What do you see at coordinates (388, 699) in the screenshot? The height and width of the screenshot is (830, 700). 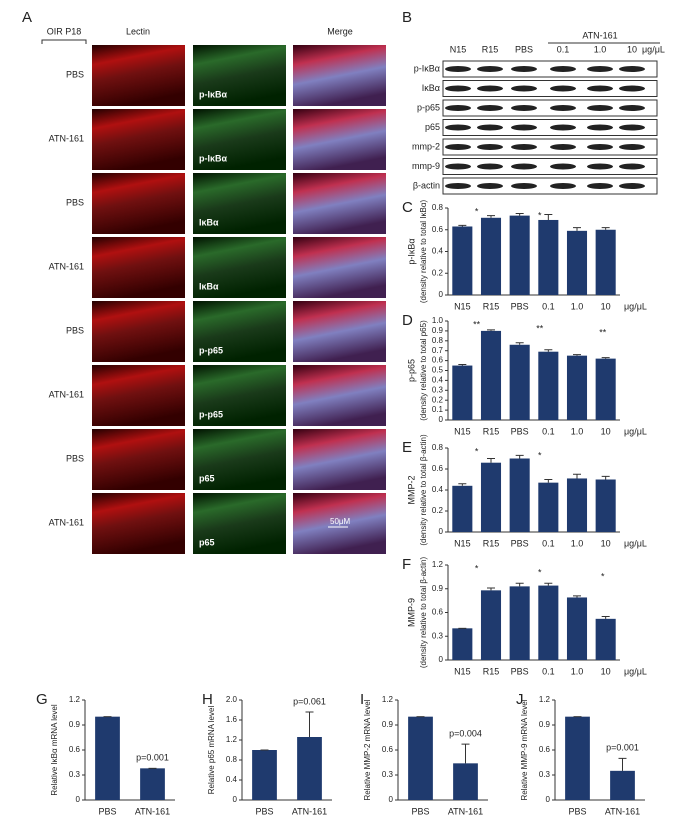 I see `y-tick-label: 1.2` at bounding box center [388, 699].